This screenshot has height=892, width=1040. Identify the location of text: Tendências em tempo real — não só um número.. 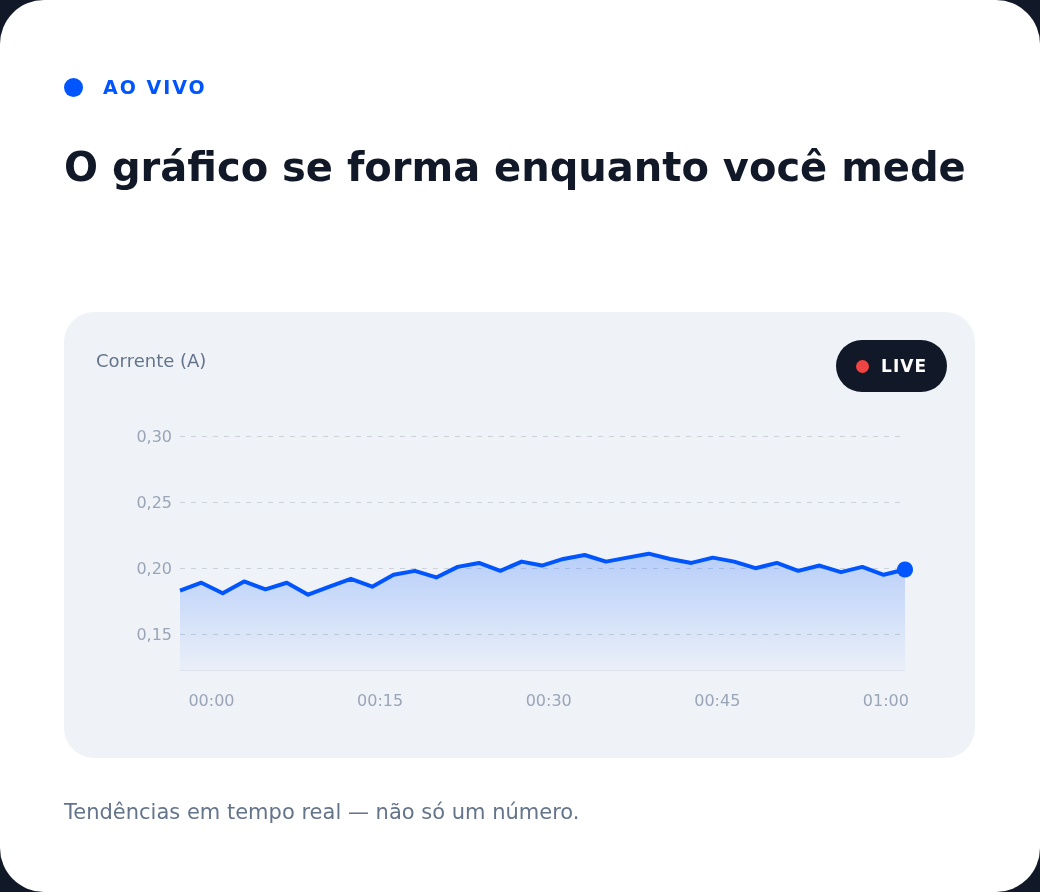
(322, 812).